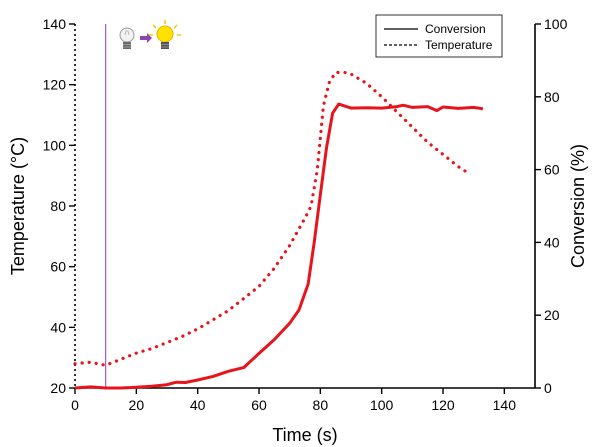 The height and width of the screenshot is (447, 594). I want to click on right-y-tick-label: 0, so click(548, 388).